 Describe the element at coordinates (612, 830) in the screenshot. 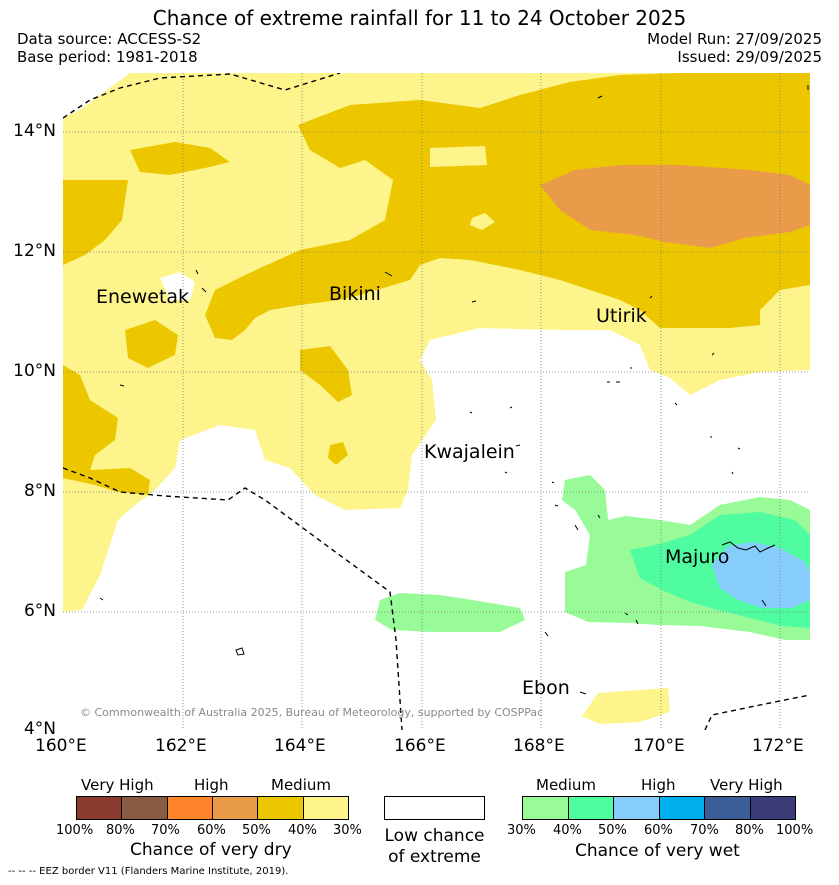

I see `wet-pct-50: 50%` at that location.